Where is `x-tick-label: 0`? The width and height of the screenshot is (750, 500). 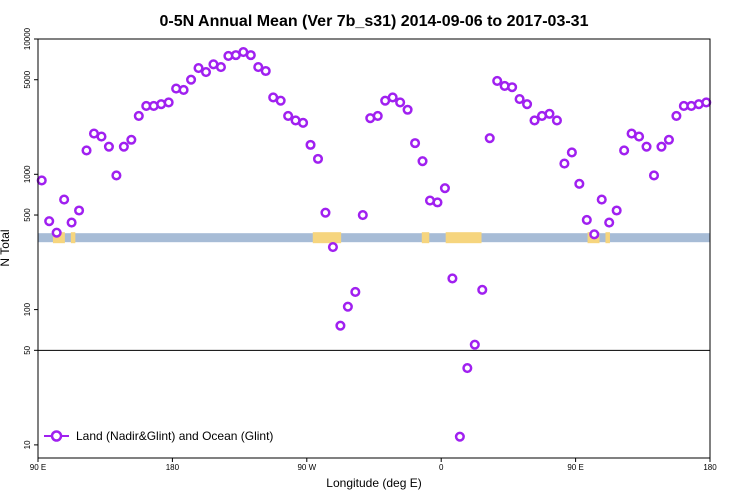 x-tick-label: 0 is located at coordinates (441, 467).